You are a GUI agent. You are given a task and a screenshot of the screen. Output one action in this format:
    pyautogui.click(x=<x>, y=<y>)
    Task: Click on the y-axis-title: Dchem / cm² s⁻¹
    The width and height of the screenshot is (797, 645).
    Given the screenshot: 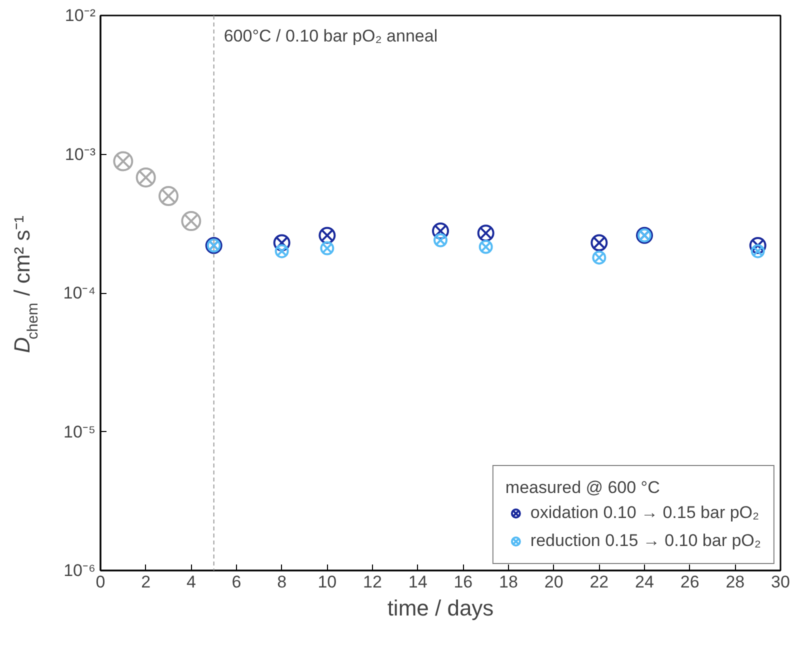 What is the action you would take?
    pyautogui.click(x=26, y=284)
    